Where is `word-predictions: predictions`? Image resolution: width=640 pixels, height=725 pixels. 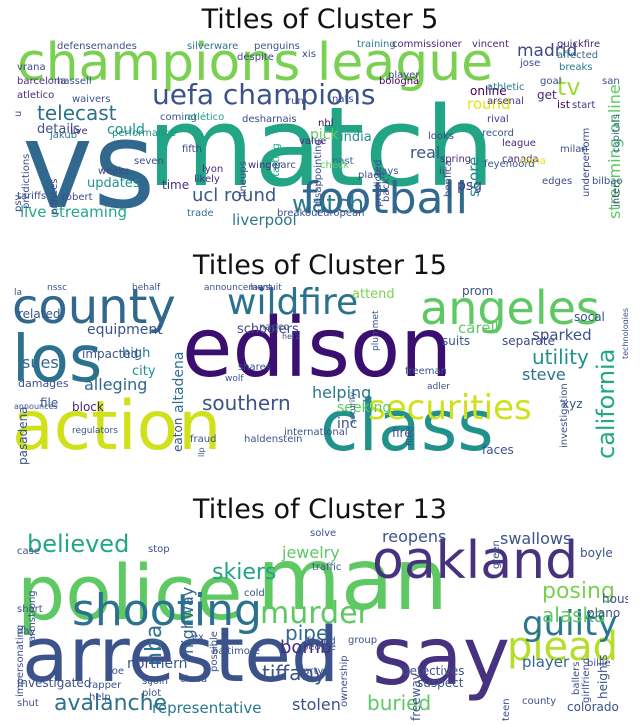
word-predictions: predictions is located at coordinates (26, 181).